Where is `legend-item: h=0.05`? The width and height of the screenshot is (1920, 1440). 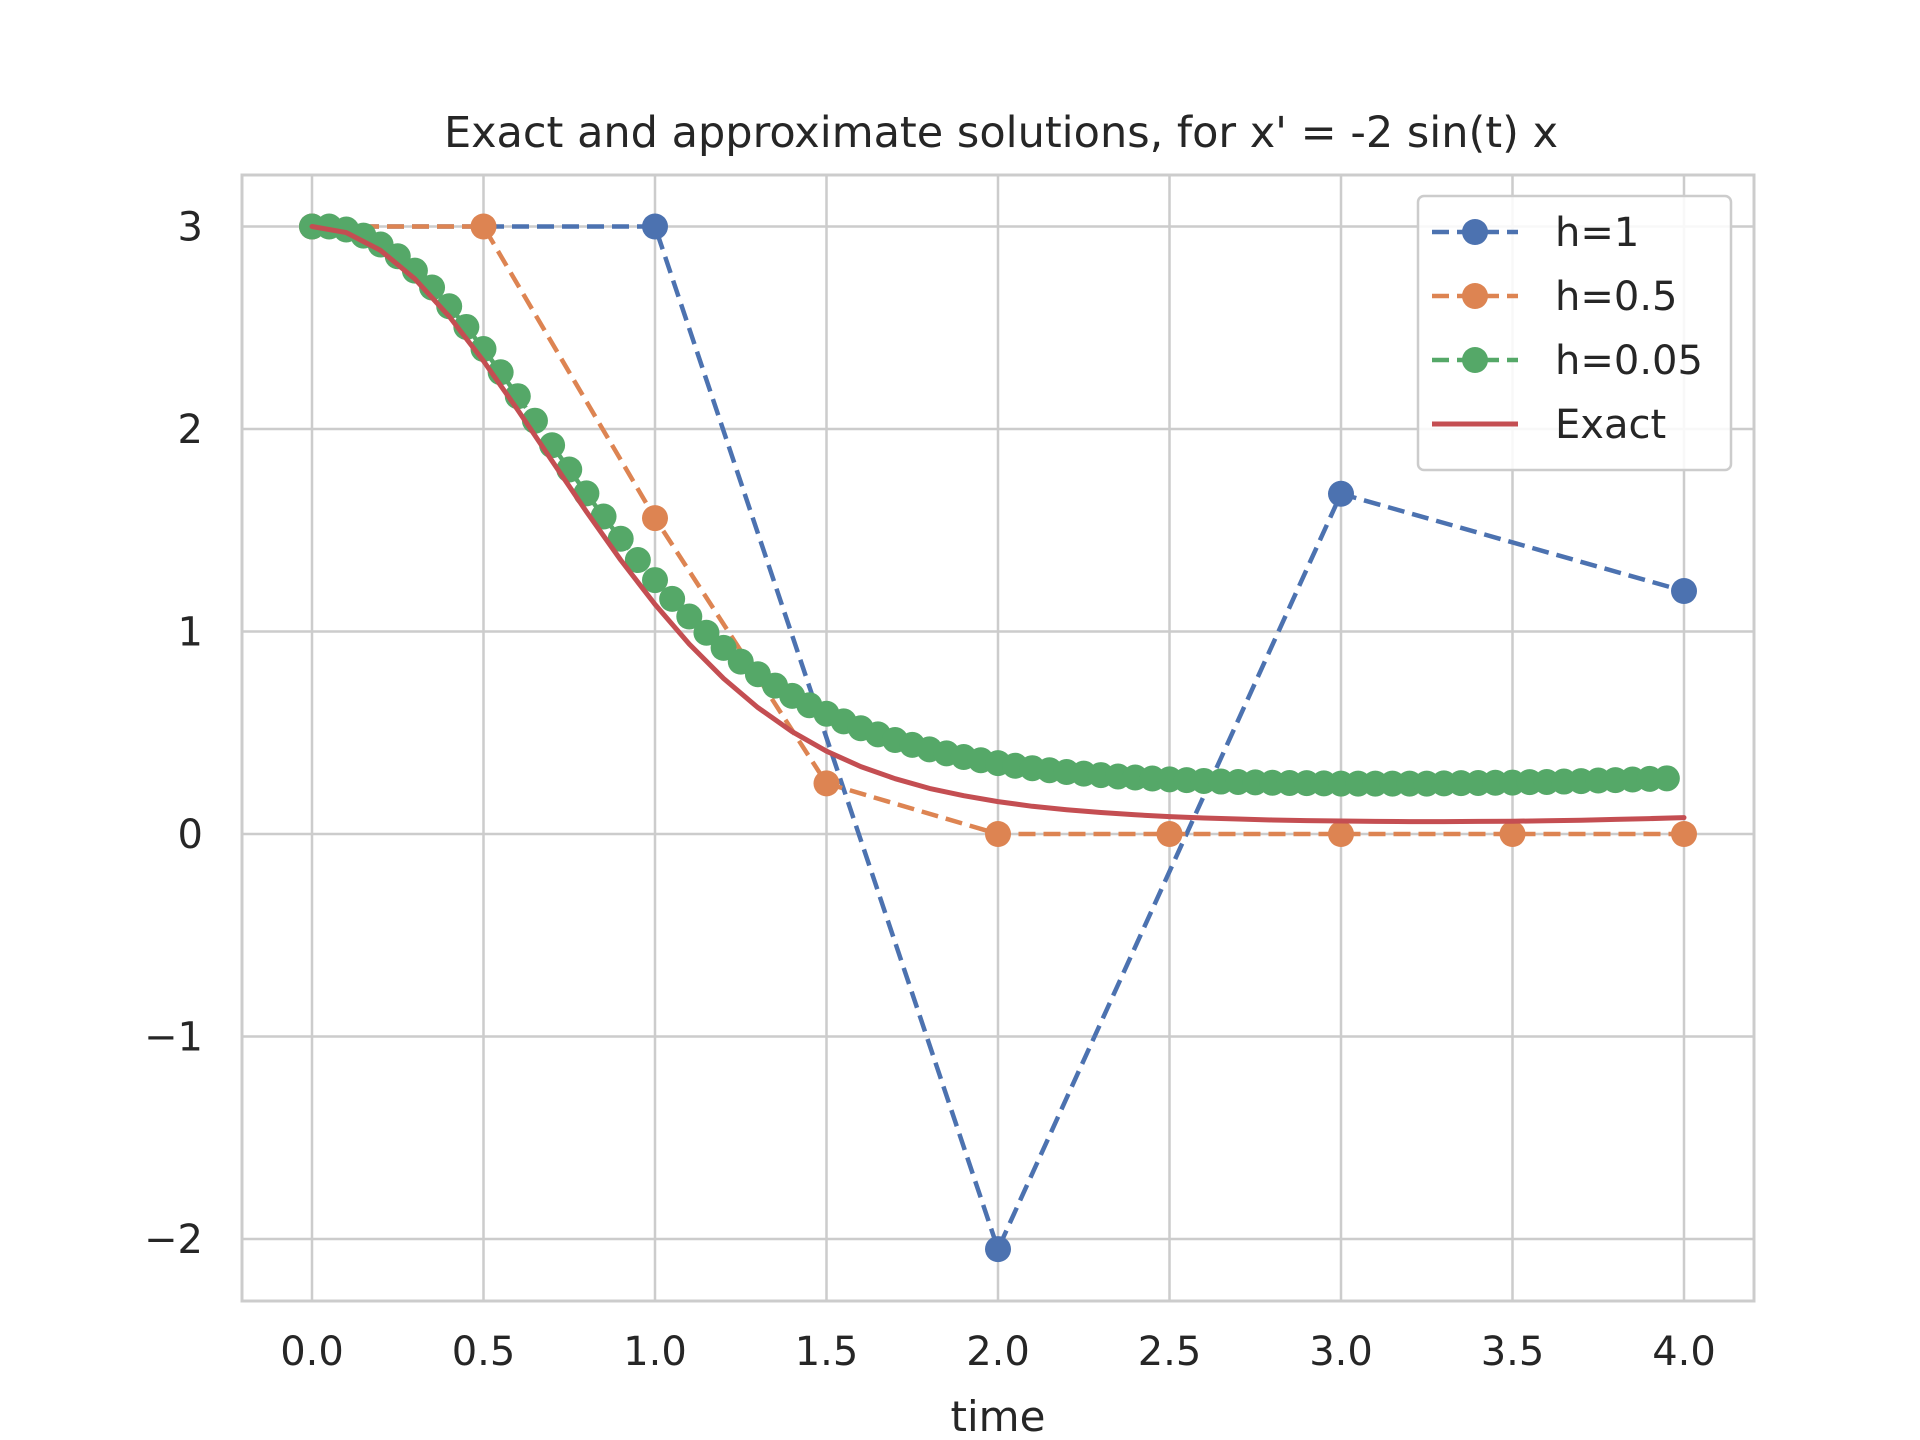 legend-item: h=0.05 is located at coordinates (1567, 361).